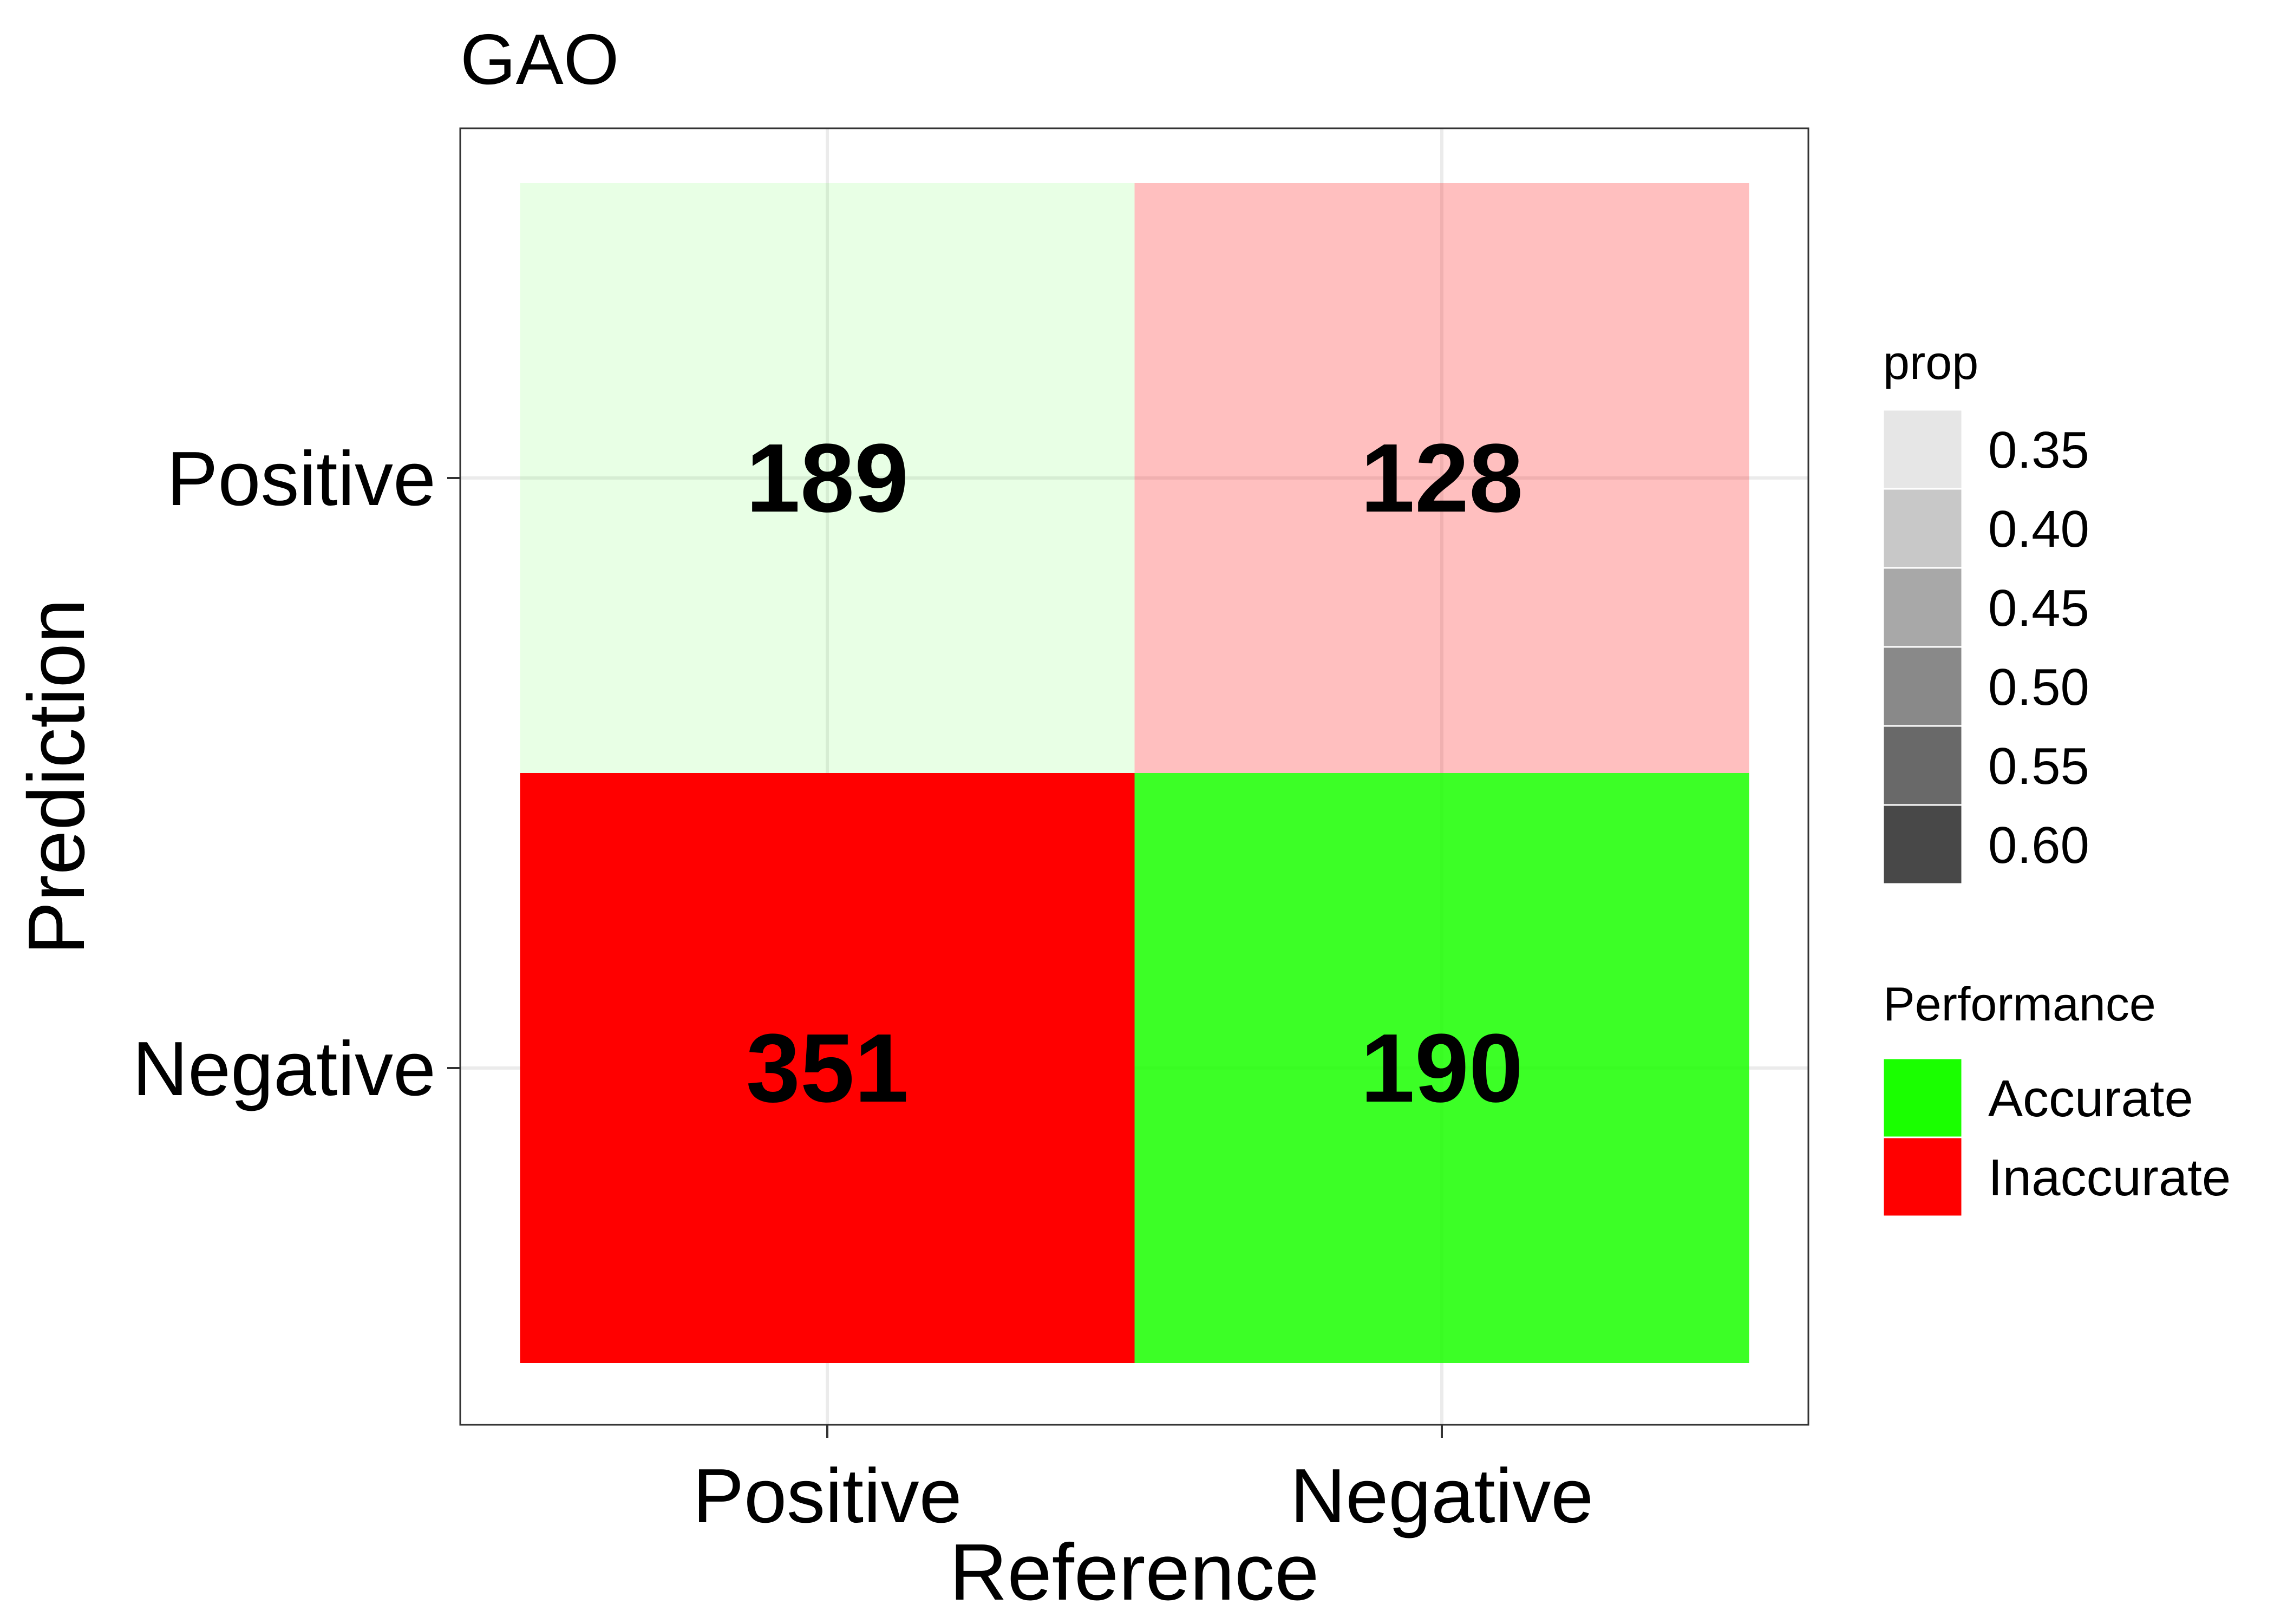 This screenshot has height=1624, width=2274. Describe the element at coordinates (2039, 529) in the screenshot. I see `prop-legend-label: 0.40` at that location.